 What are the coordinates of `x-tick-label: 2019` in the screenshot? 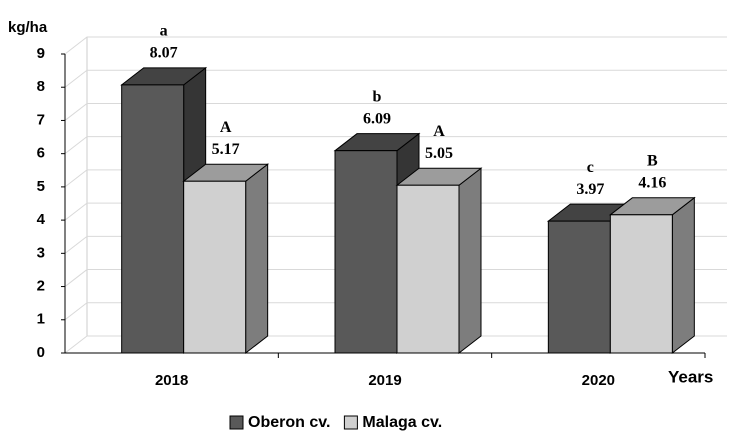 It's located at (384, 380).